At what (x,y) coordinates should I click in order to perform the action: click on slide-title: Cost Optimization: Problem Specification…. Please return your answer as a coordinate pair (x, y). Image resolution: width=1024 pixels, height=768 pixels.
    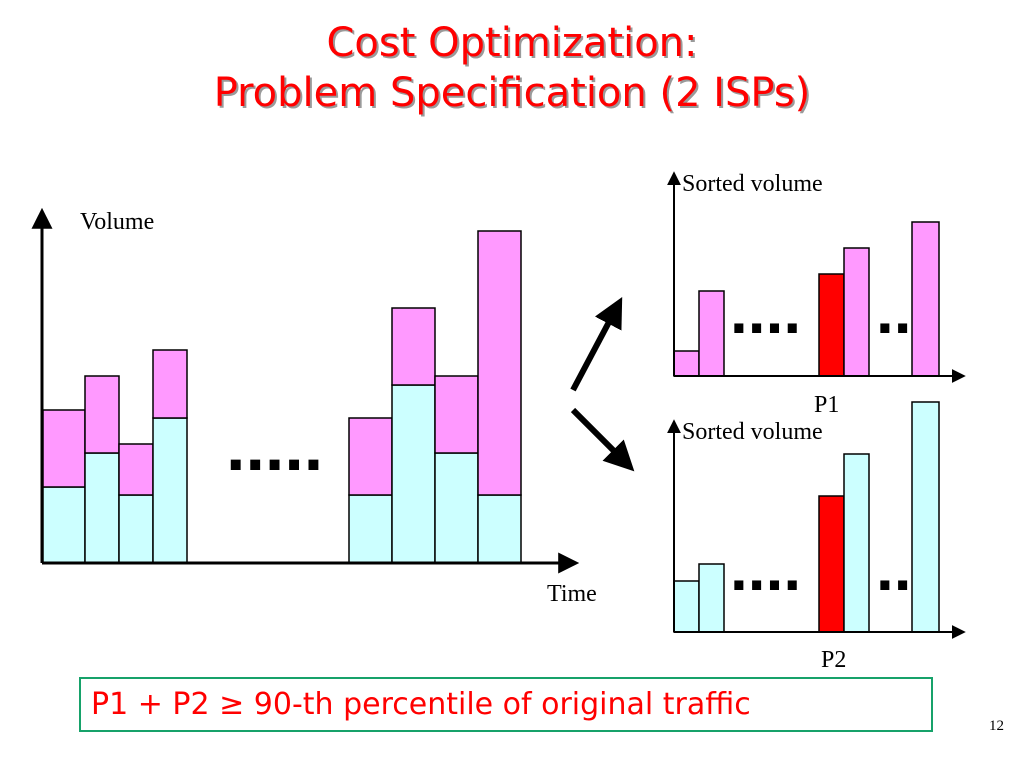
    Looking at the image, I should click on (512, 68).